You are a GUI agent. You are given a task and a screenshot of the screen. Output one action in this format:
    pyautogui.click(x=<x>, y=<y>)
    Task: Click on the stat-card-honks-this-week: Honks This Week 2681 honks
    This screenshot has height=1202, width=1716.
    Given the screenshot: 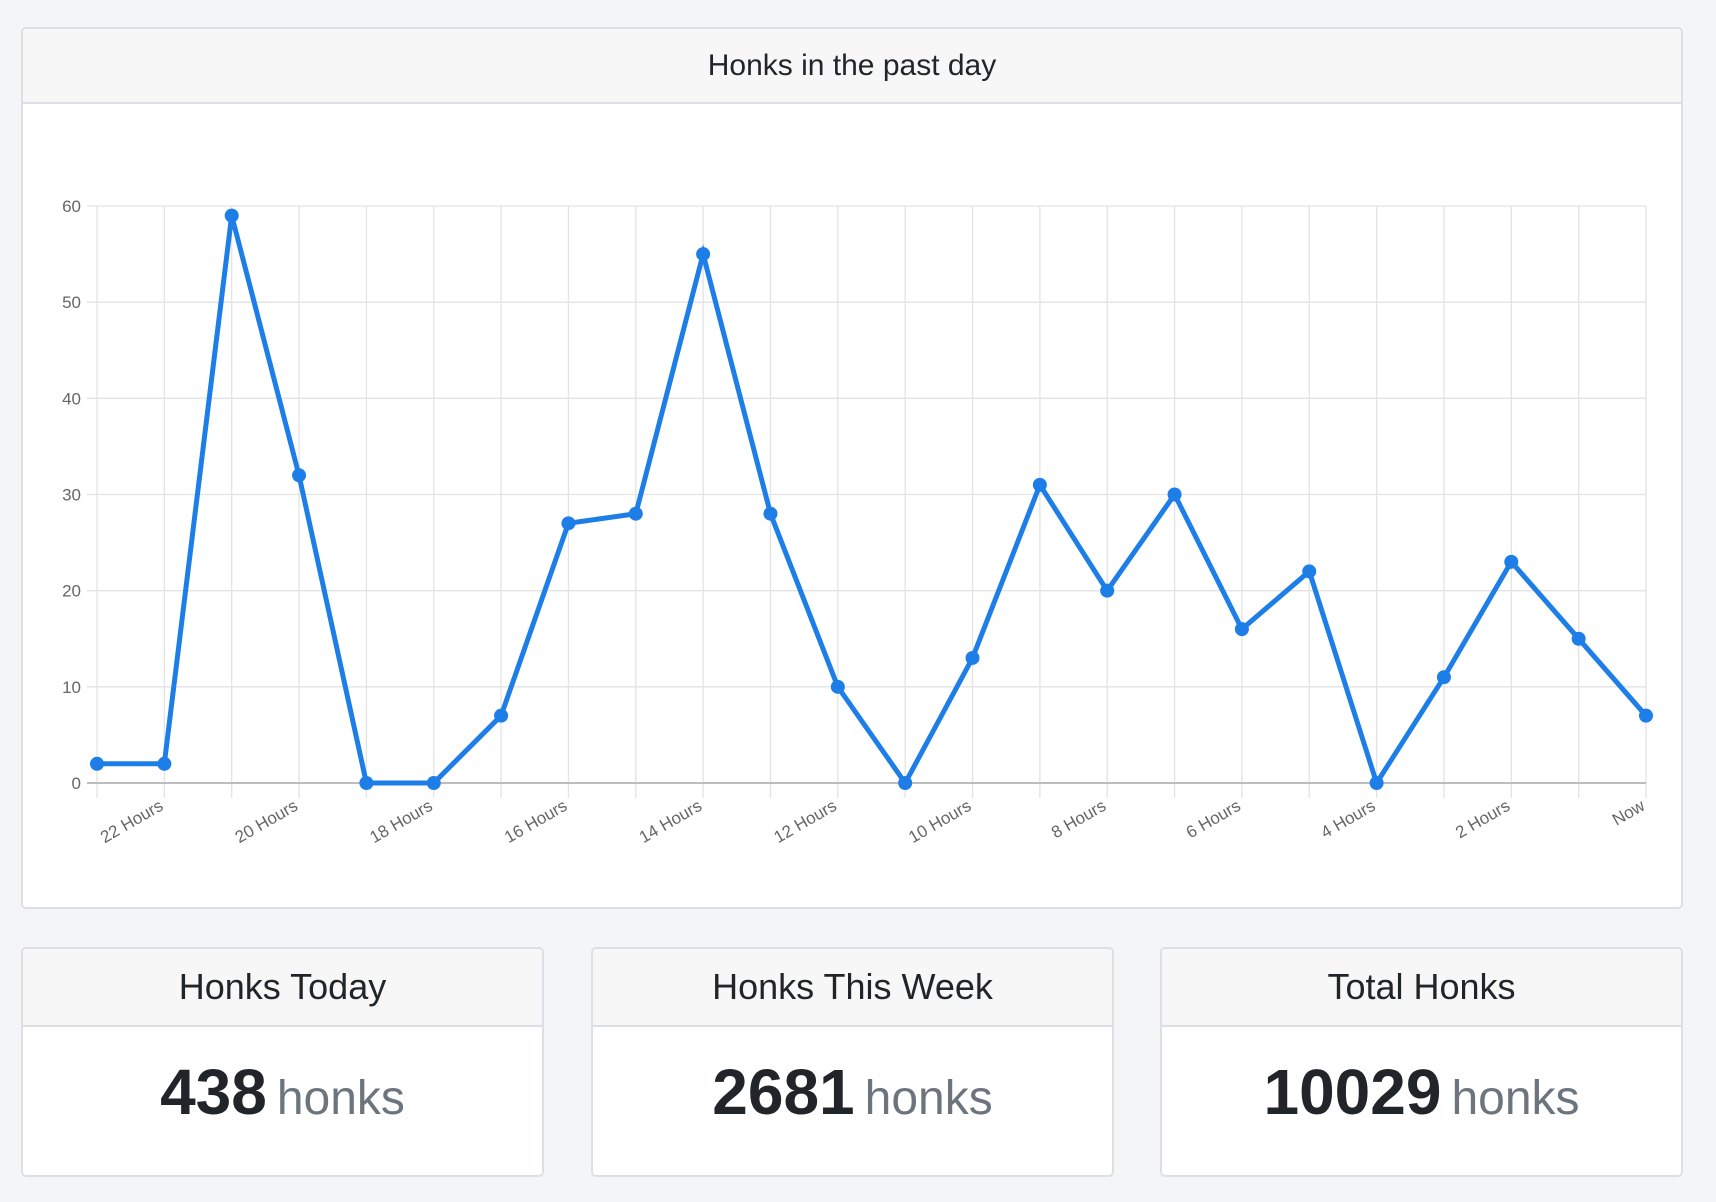 What is the action you would take?
    pyautogui.click(x=852, y=1062)
    